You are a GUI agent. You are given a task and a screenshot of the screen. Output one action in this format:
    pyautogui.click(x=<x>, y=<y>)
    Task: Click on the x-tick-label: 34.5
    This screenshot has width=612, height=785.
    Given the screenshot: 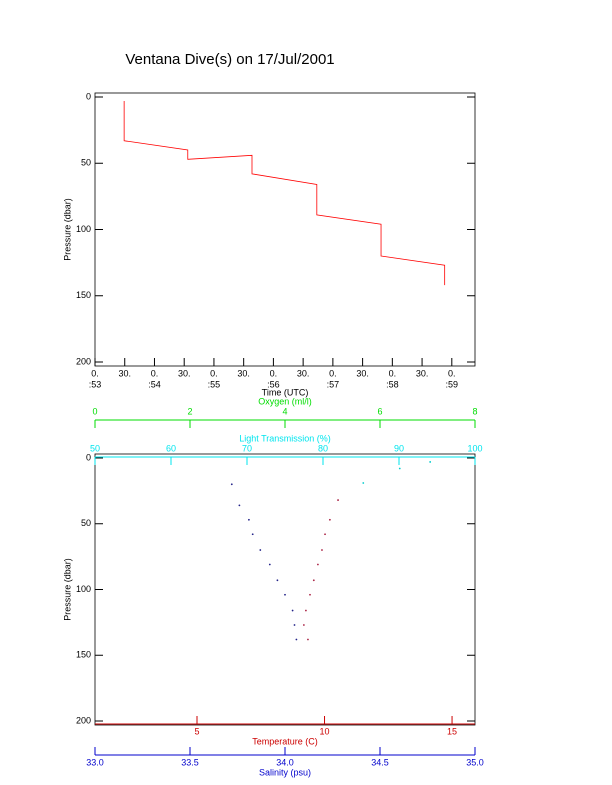 What is the action you would take?
    pyautogui.click(x=380, y=762)
    